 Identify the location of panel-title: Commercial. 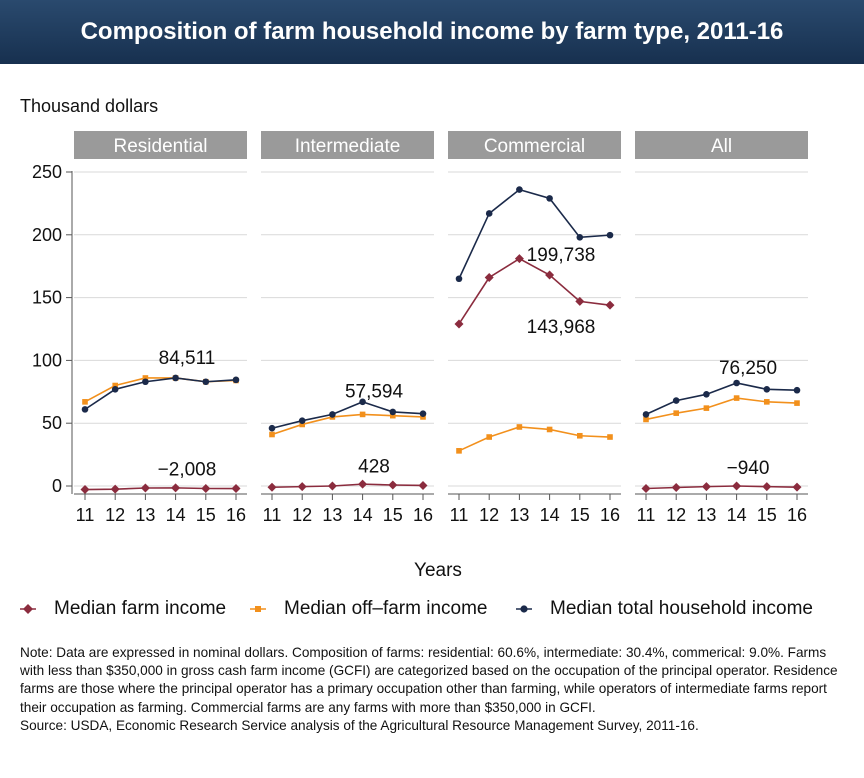
(534, 146).